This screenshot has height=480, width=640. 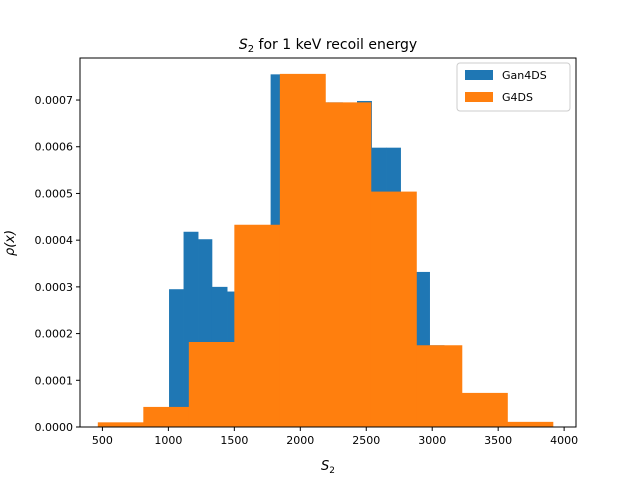 I want to click on y-tick-label-2: 0.0002, so click(x=54, y=334).